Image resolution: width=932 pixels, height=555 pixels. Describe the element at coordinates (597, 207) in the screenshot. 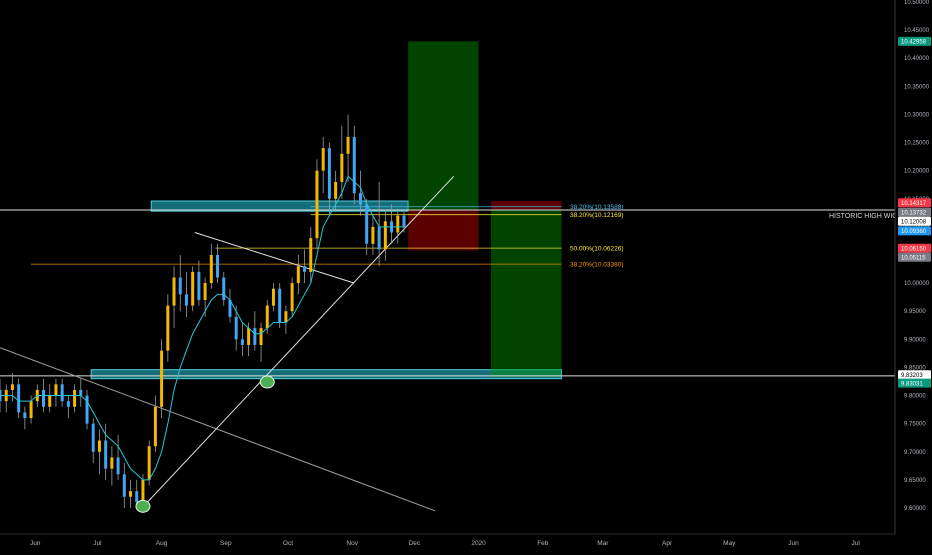

I see `fib-level-label: 38.20%(10.13588)` at that location.